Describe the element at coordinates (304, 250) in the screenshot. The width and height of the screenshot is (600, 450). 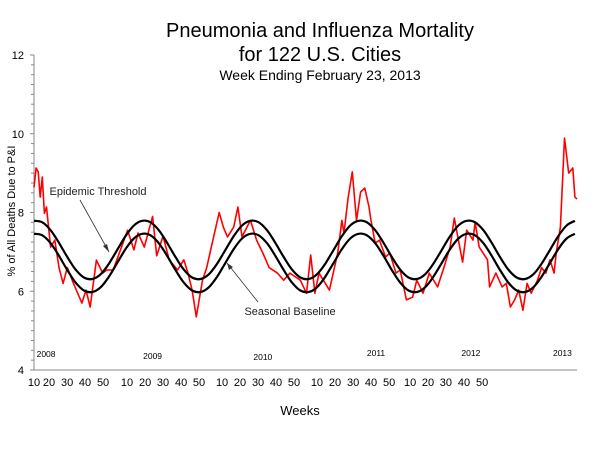
I see `epidemic-threshold-line` at that location.